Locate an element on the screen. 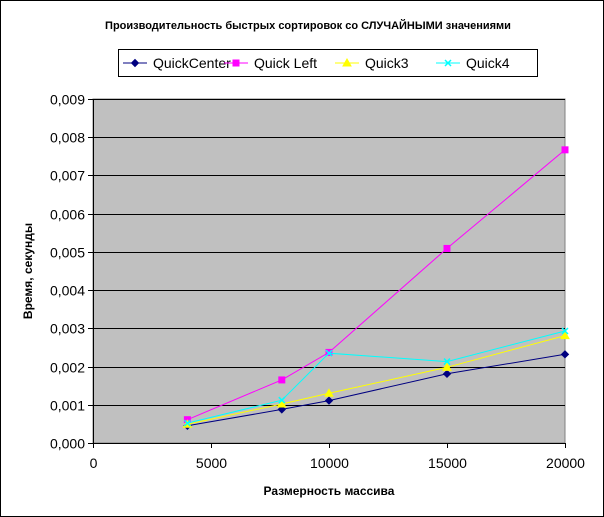 This screenshot has height=517, width=604. y-tick-label: 0,000 is located at coordinates (67, 444).